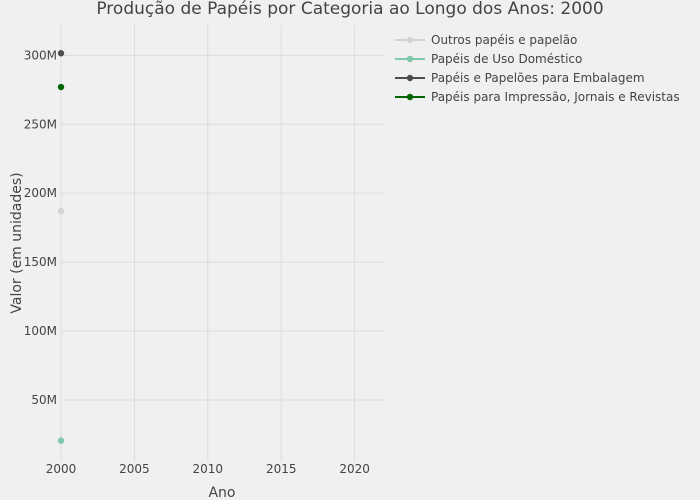  What do you see at coordinates (134, 469) in the screenshot?
I see `x-tick-label: 2005` at bounding box center [134, 469].